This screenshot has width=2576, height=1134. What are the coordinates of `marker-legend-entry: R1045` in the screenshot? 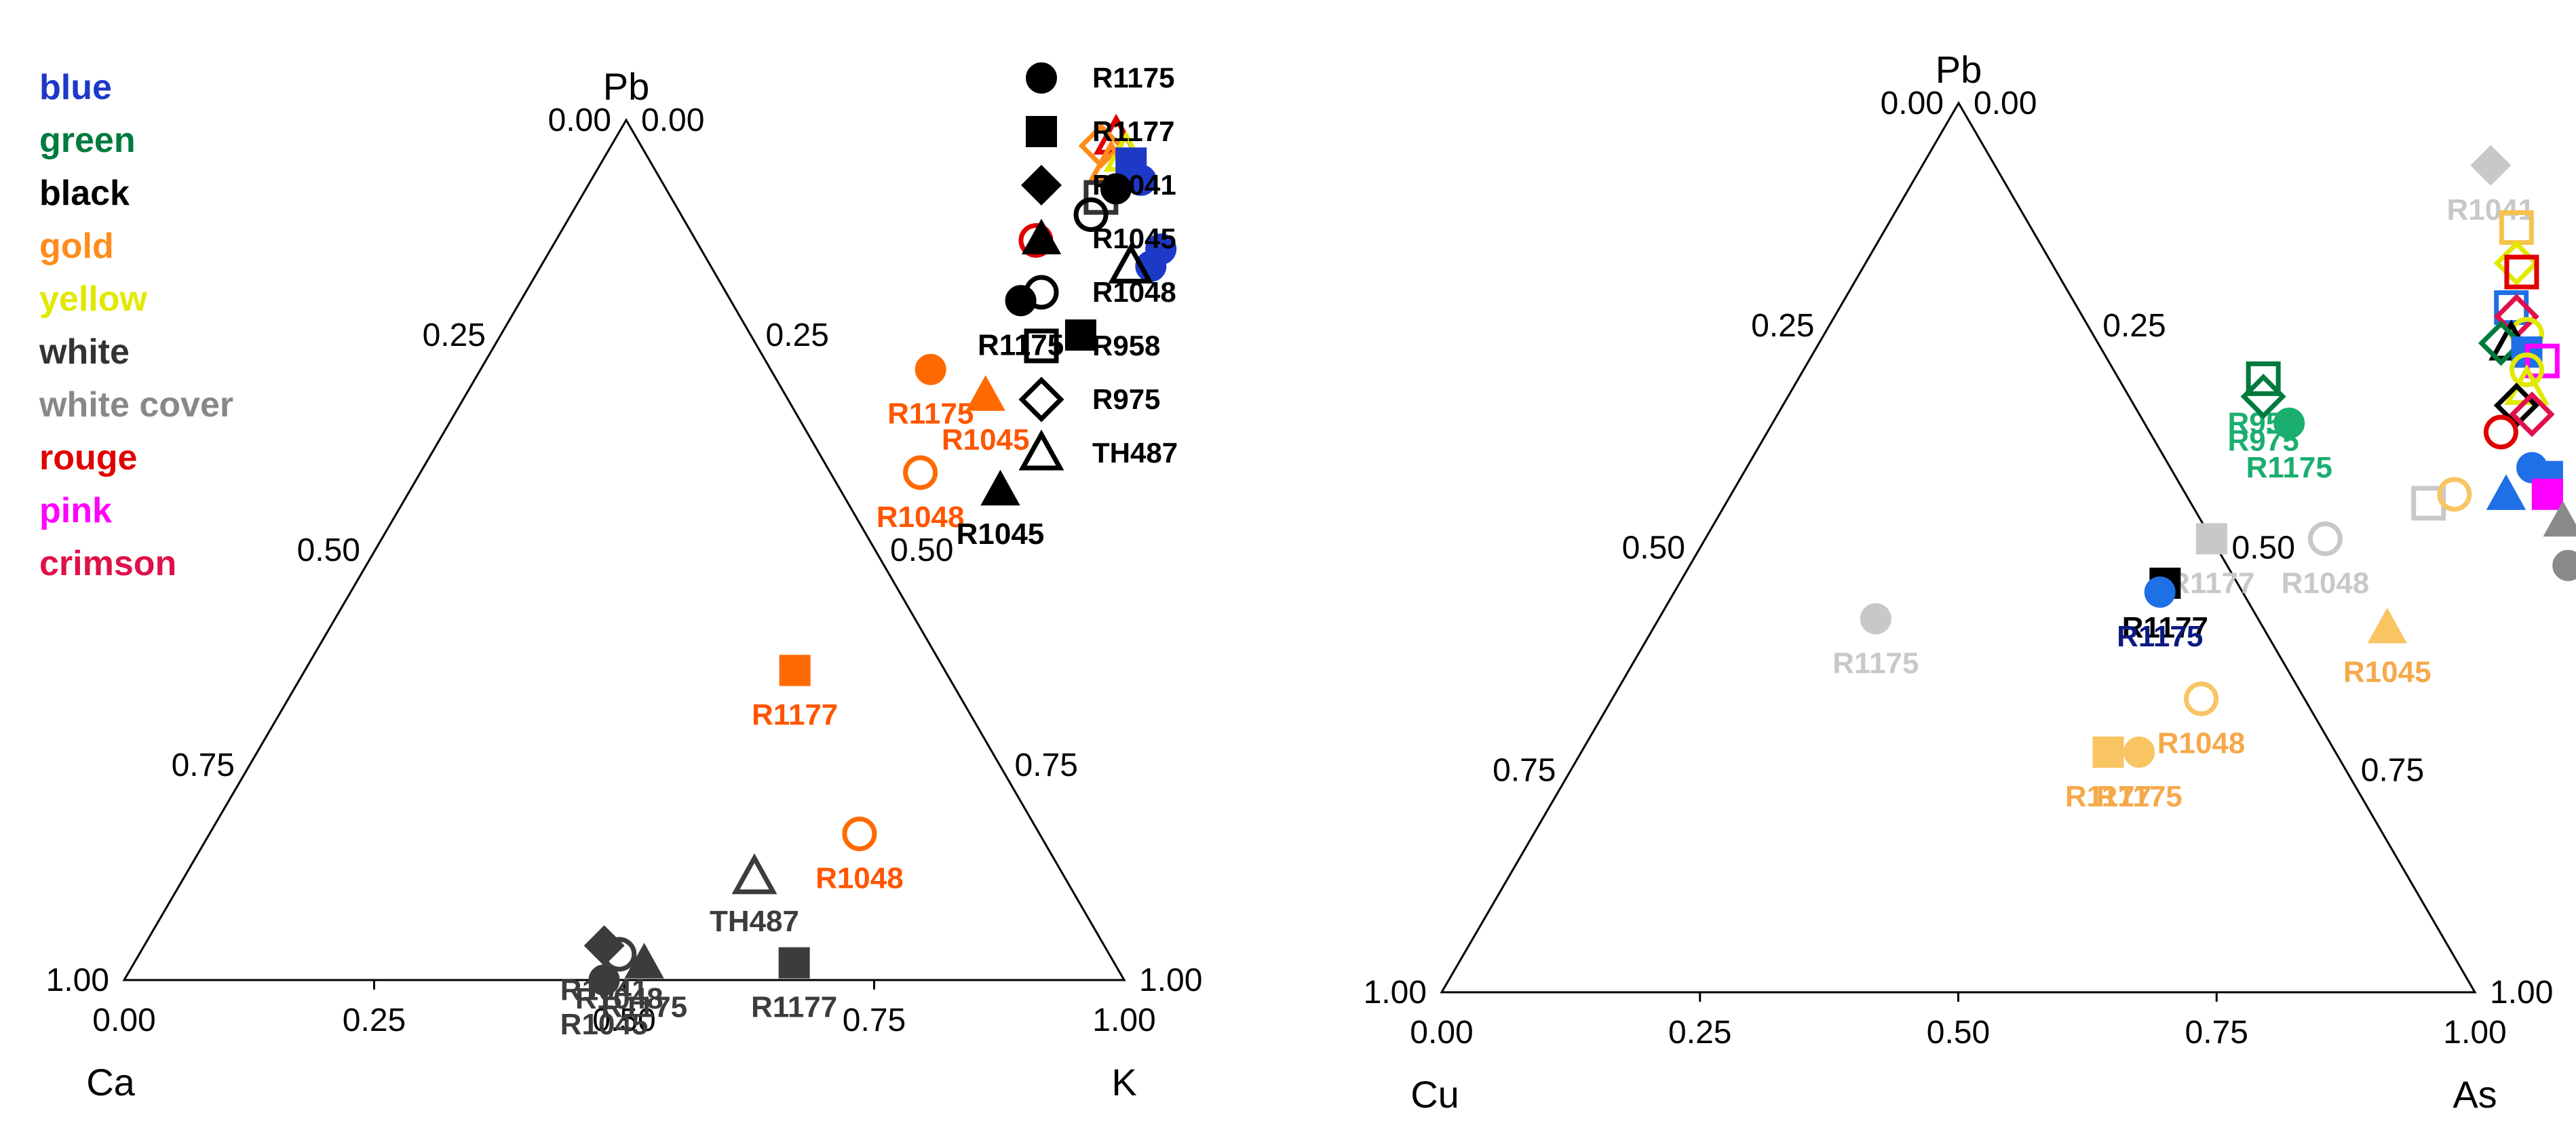 It's located at (1098, 238).